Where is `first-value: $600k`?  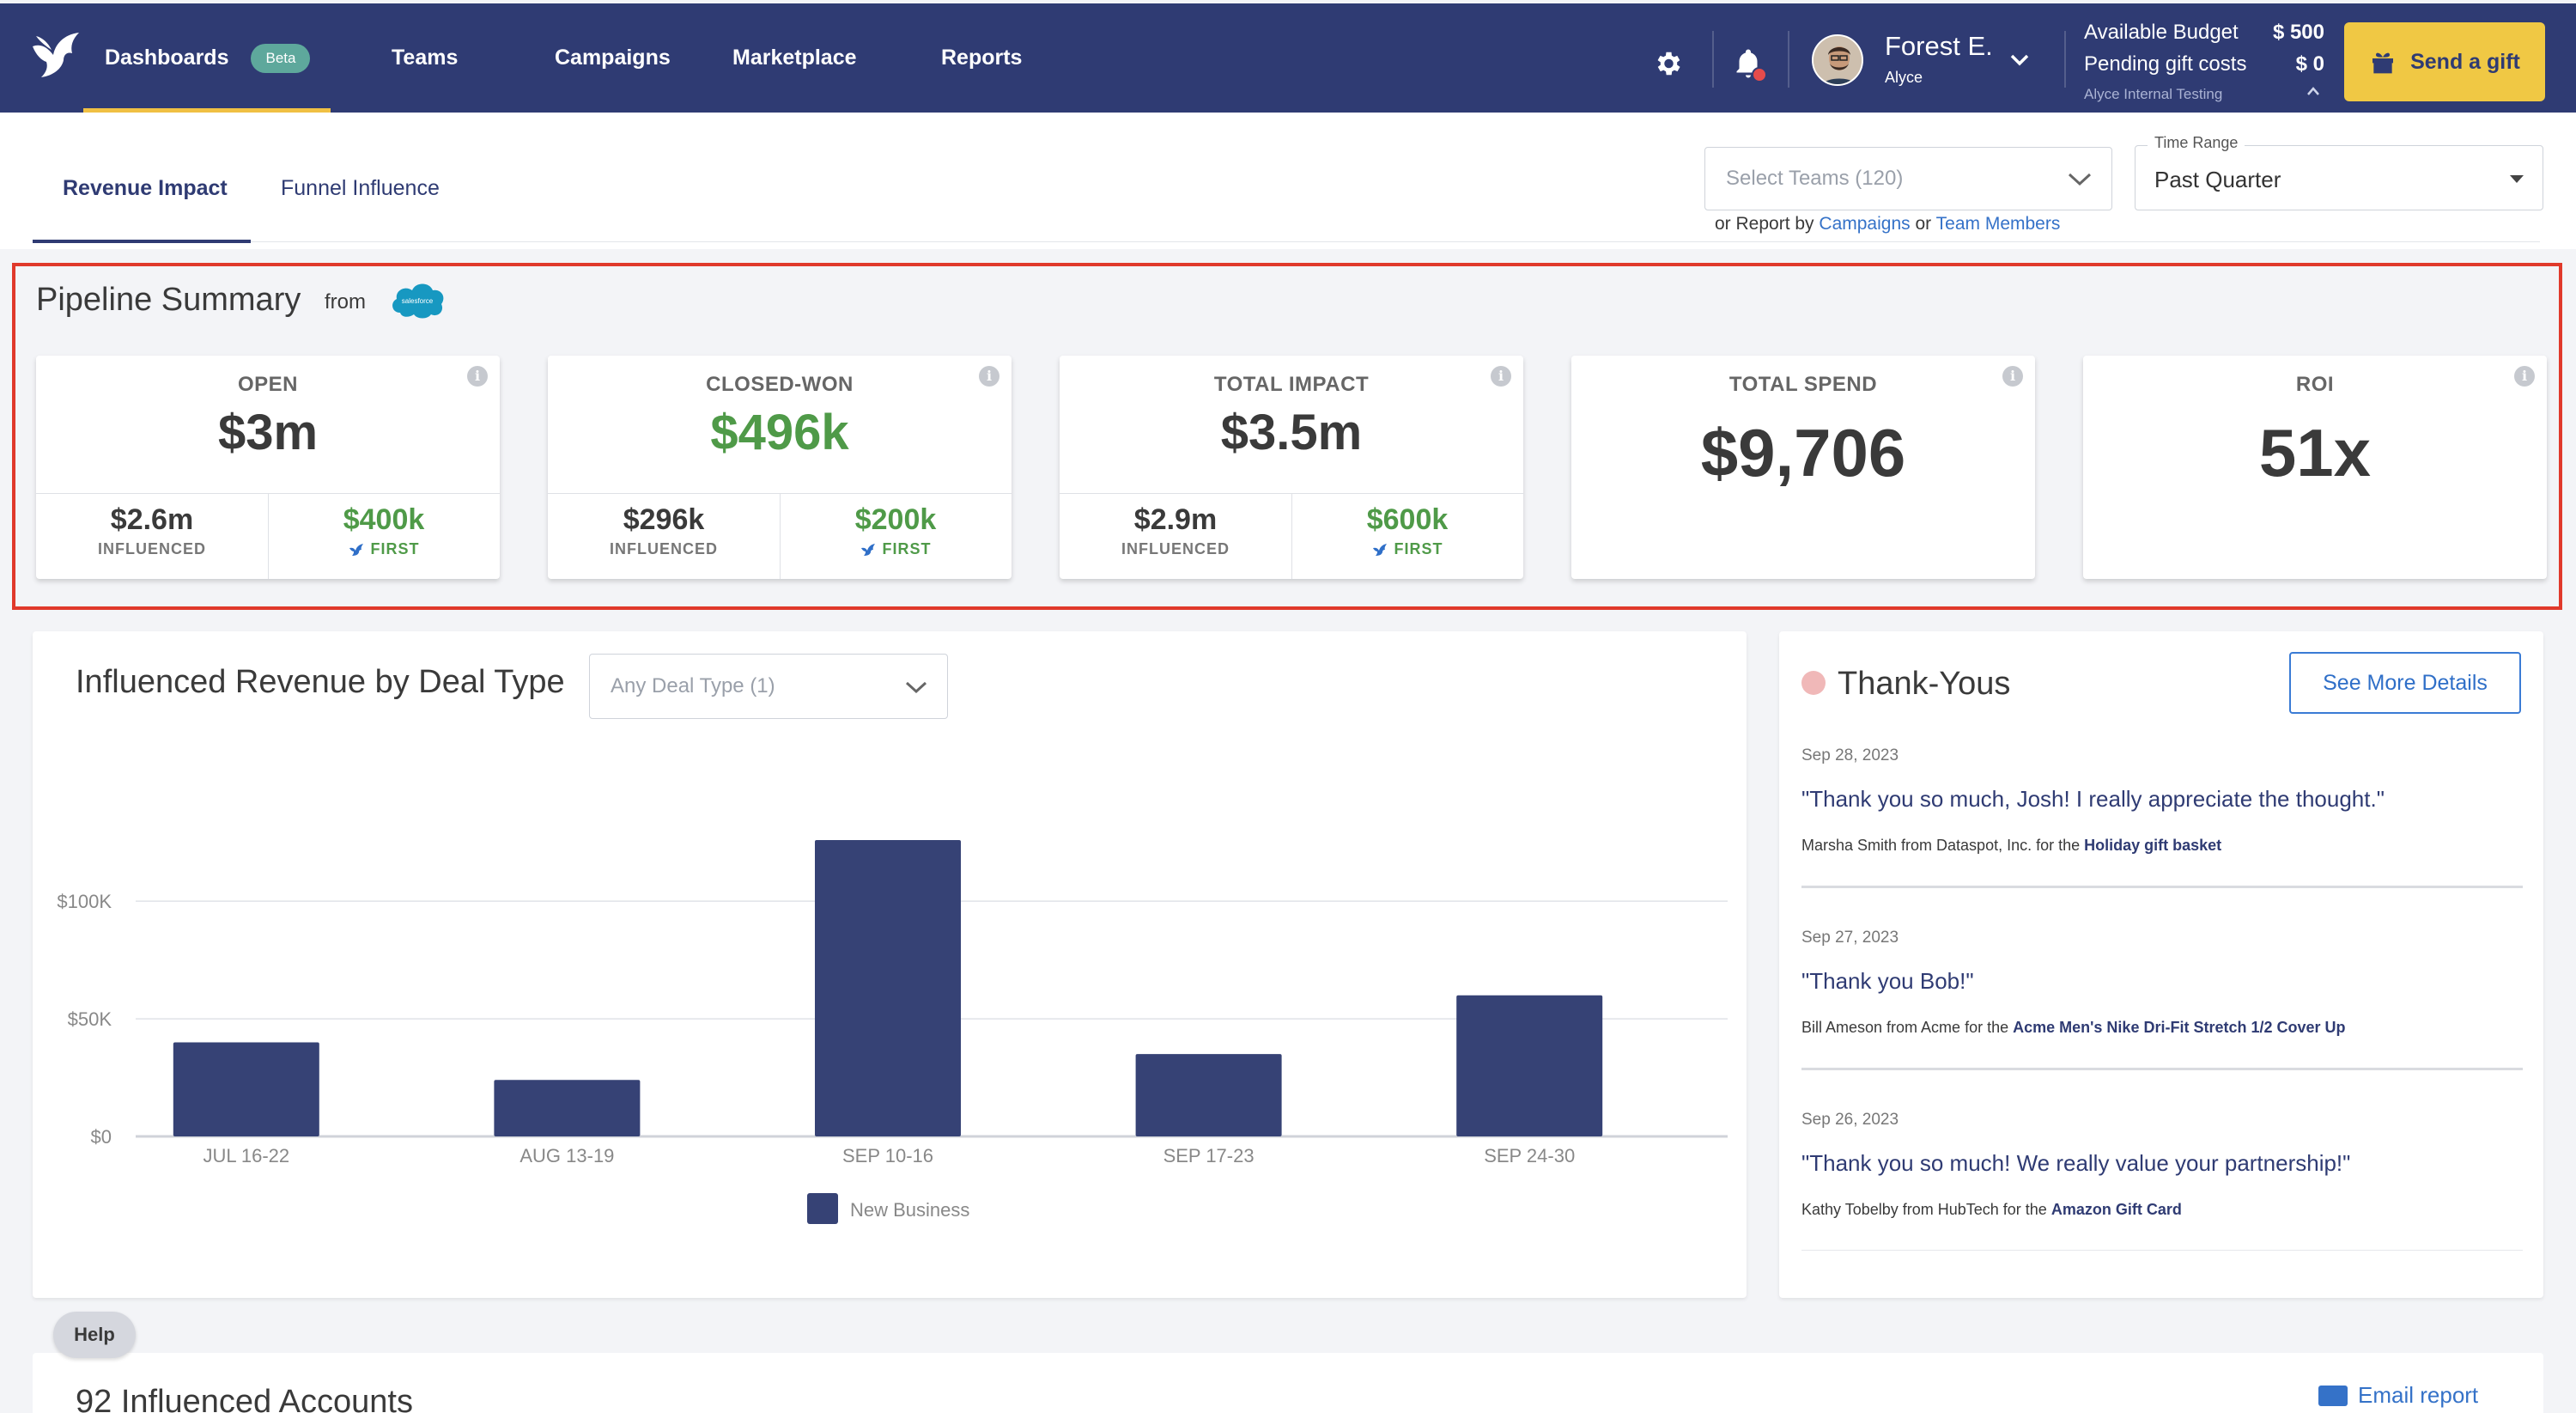 first-value: $600k is located at coordinates (1407, 519).